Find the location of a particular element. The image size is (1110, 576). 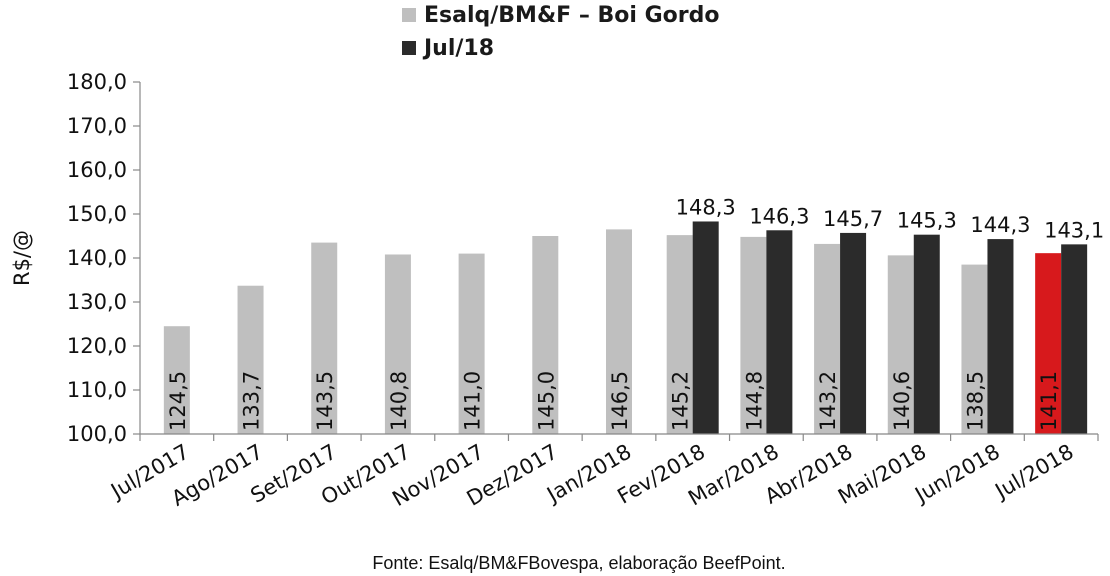

data-label-boi-gordo: 140,6 is located at coordinates (902, 401).